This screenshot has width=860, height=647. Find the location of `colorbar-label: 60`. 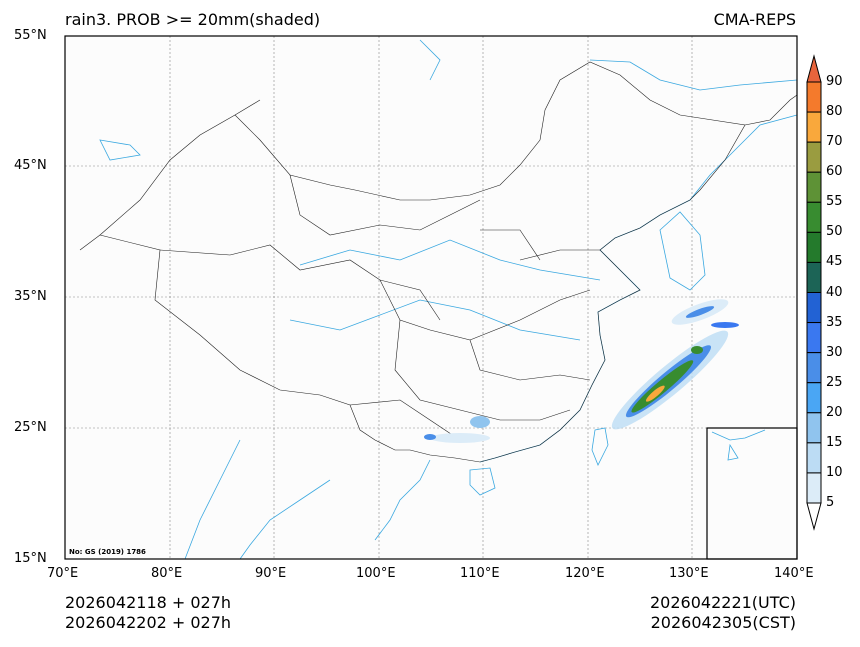

colorbar-label: 60 is located at coordinates (834, 172).